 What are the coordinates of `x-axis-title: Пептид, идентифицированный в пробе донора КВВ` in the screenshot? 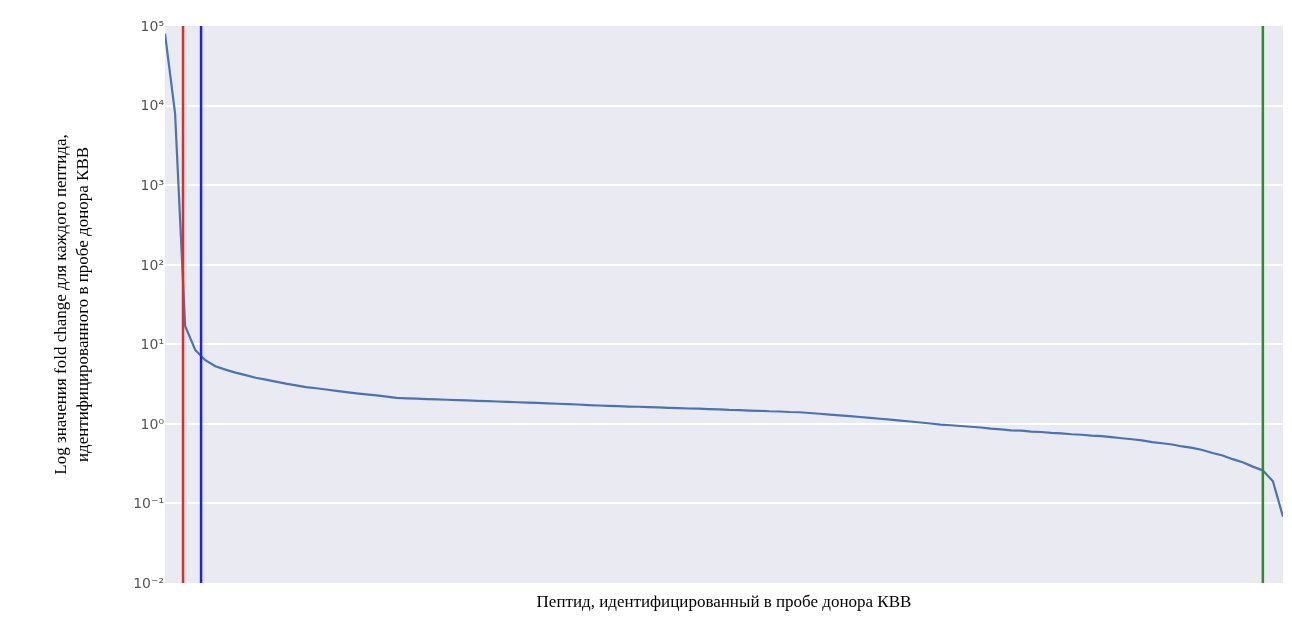 It's located at (724, 602).